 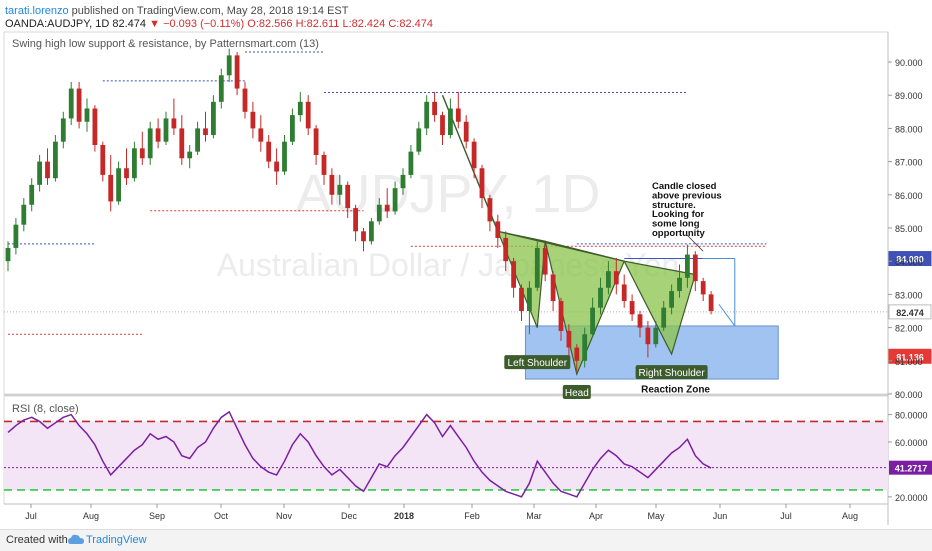 I want to click on head-label-text: Head, so click(x=577, y=393).